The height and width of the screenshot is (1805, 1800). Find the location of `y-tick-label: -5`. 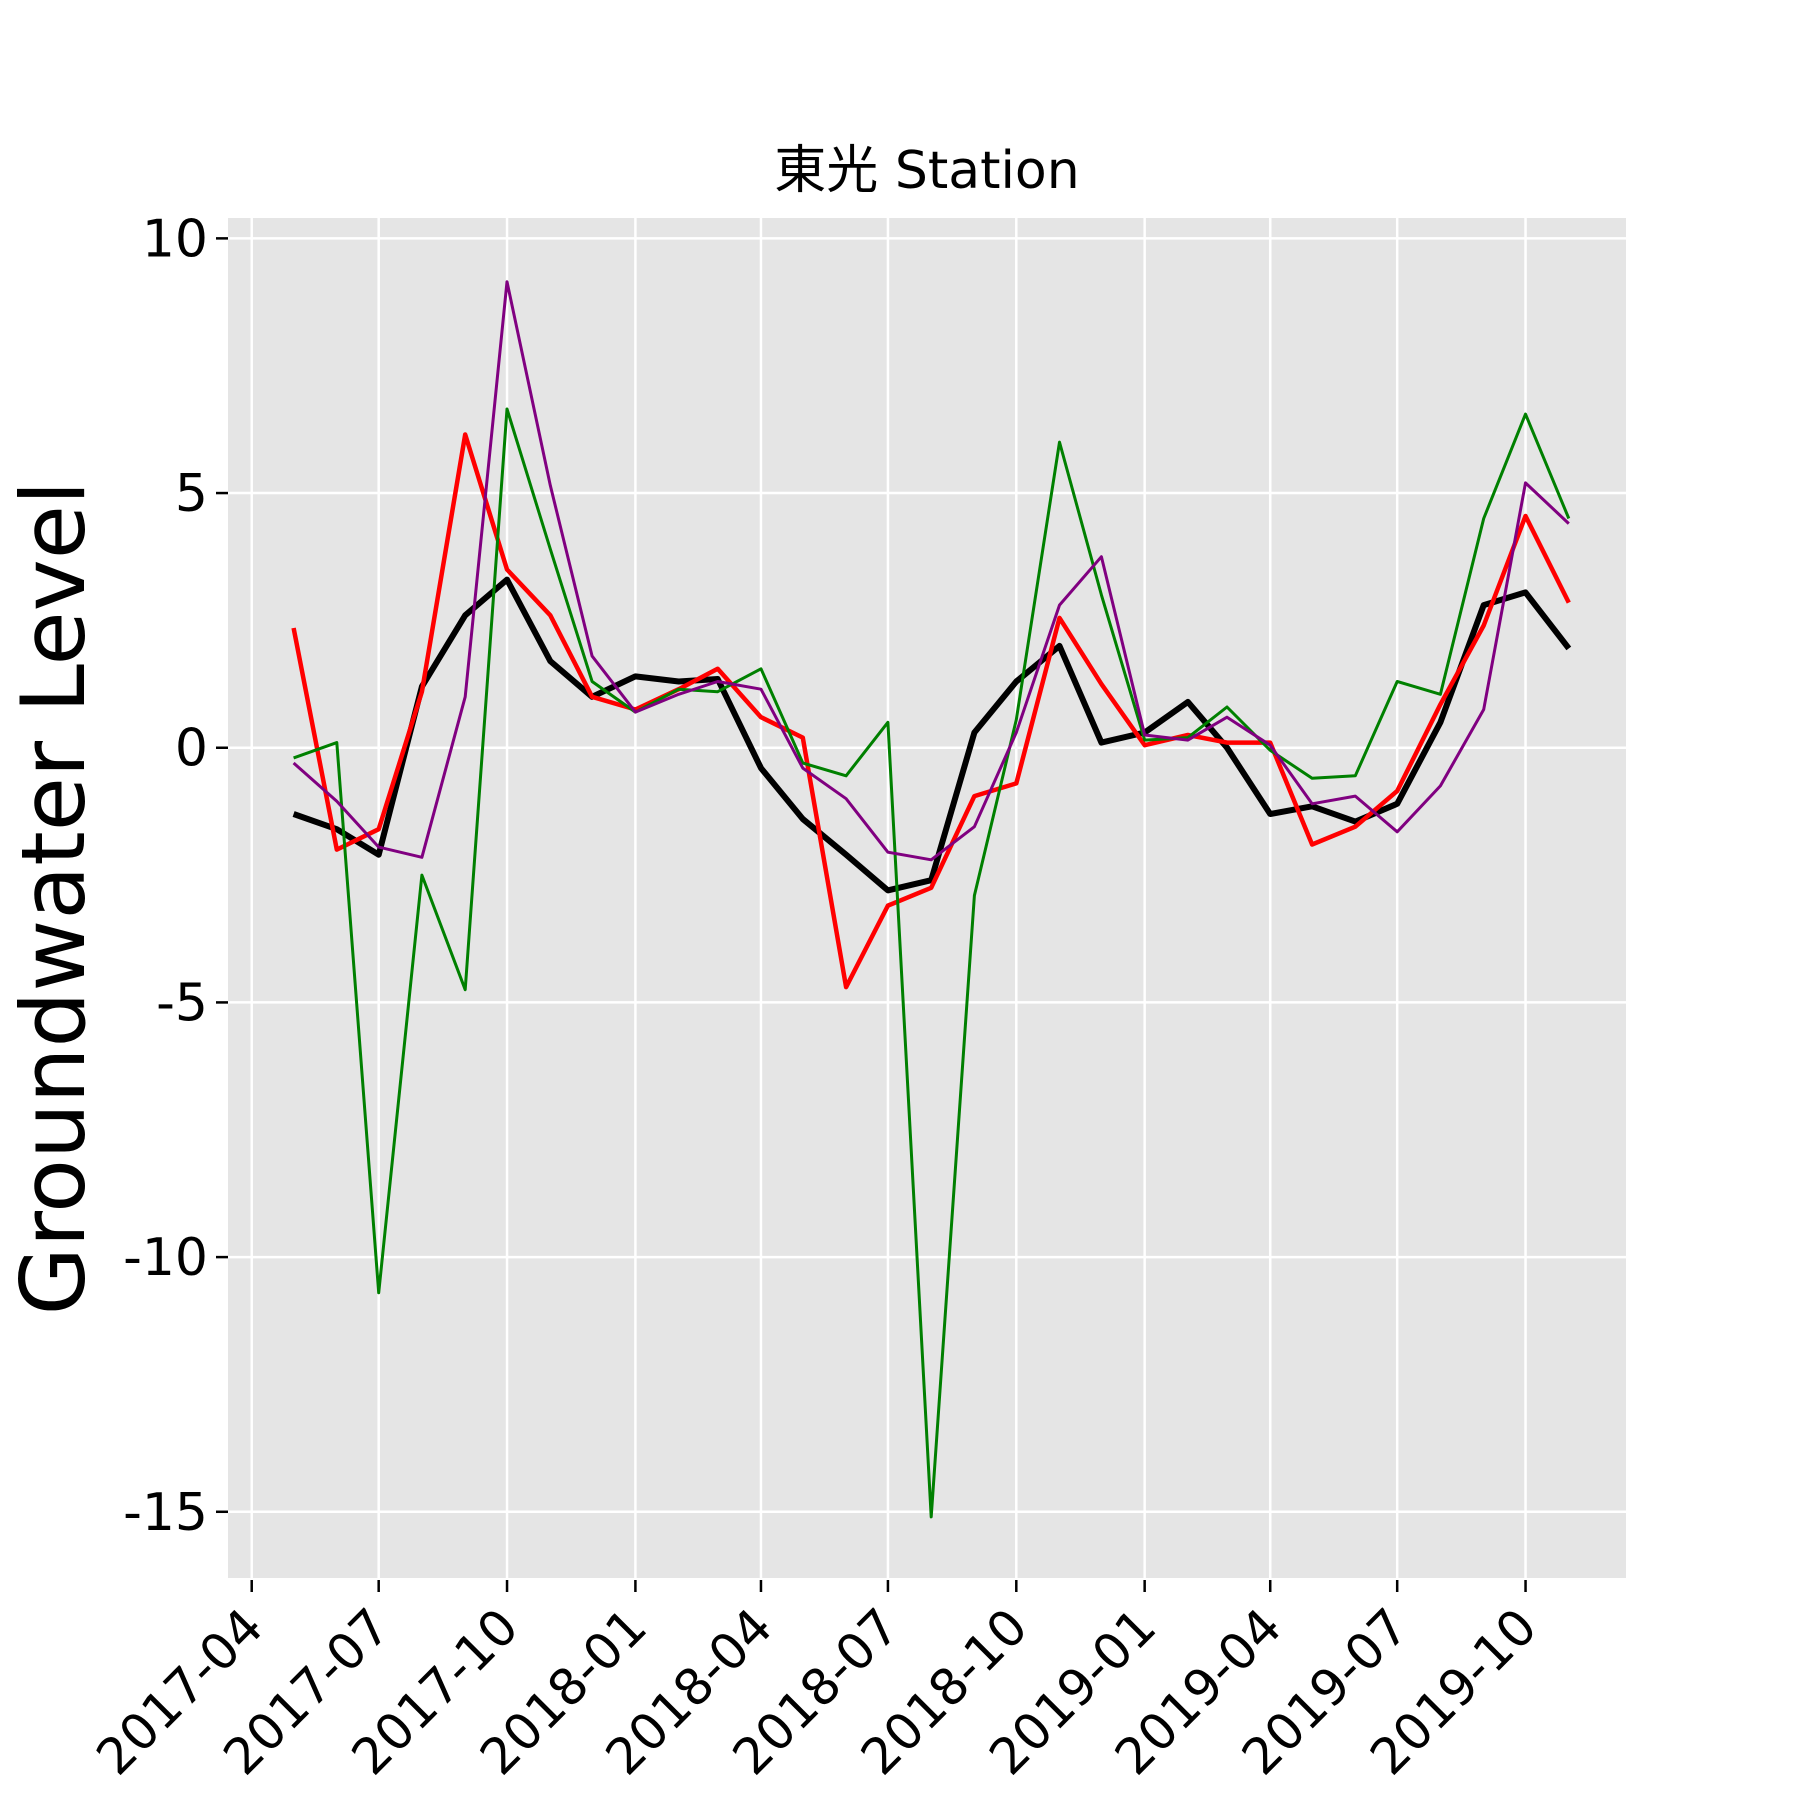

y-tick-label: -5 is located at coordinates (182, 1003).